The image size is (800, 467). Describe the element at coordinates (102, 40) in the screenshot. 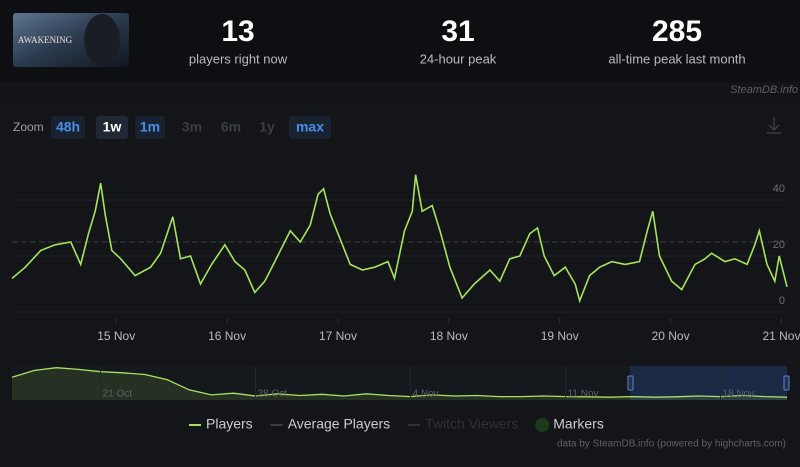

I see `thumbnail-figure` at that location.